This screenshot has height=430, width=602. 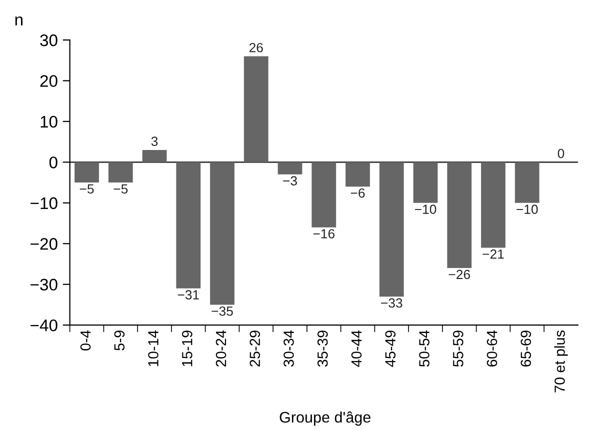 I want to click on y-tick-label: −20, so click(x=44, y=244).